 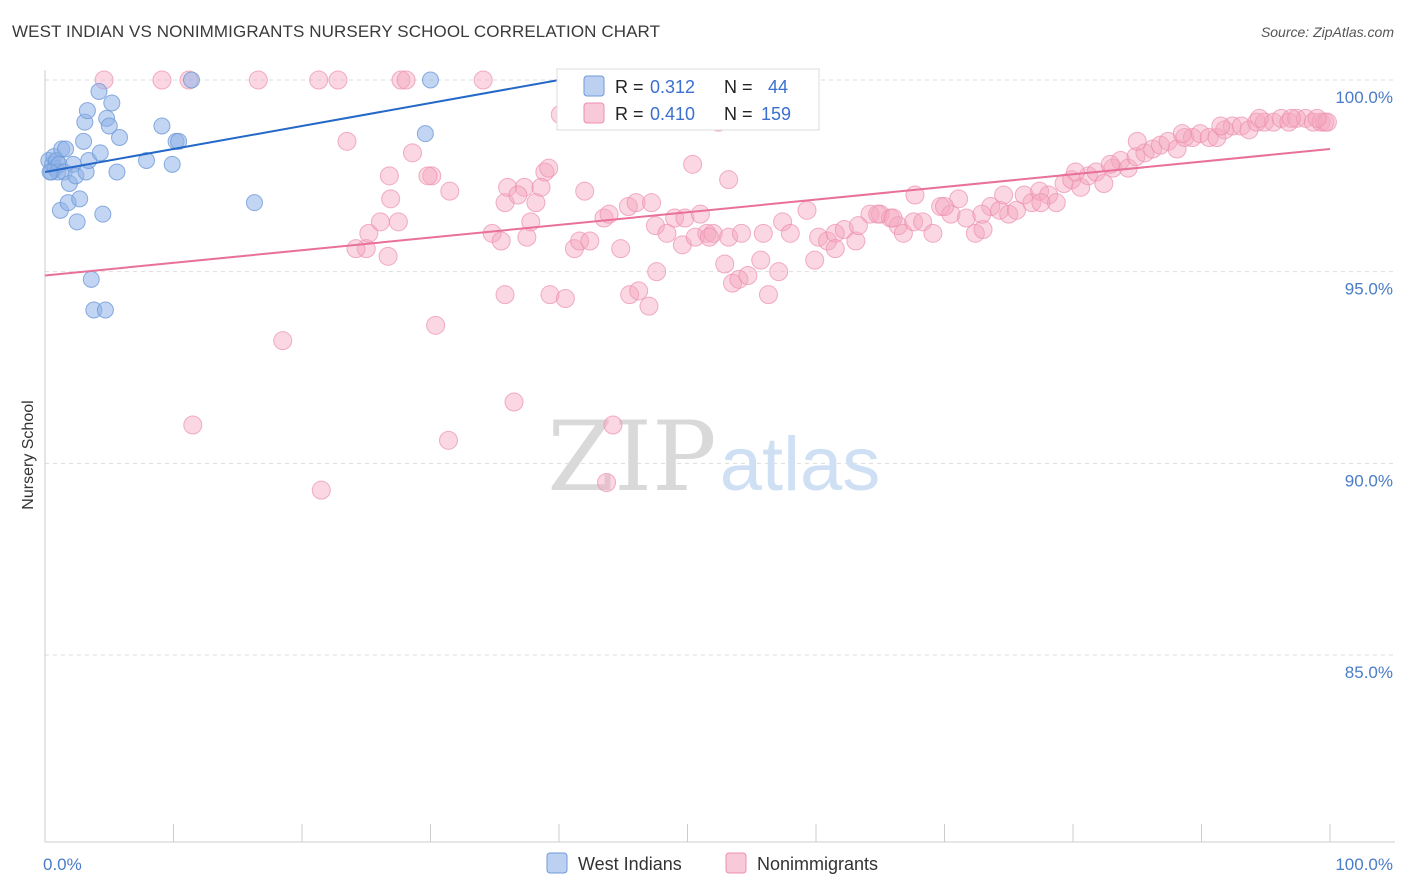 I want to click on bottom-legend-west-indians: West Indians, so click(x=630, y=864).